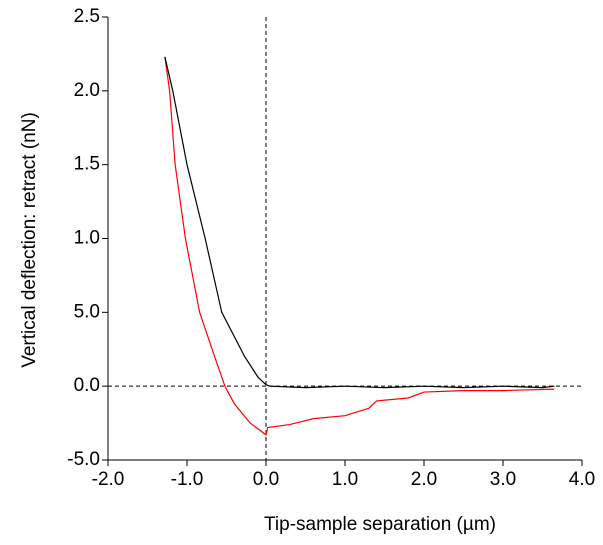 The height and width of the screenshot is (545, 603). Describe the element at coordinates (83, 459) in the screenshot. I see `y-tick-label: -5.0` at that location.